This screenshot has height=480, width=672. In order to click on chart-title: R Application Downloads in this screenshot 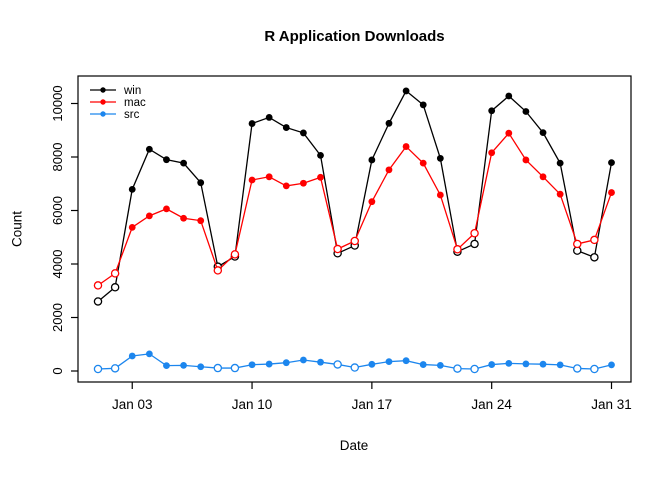, I will do `click(354, 36)`.